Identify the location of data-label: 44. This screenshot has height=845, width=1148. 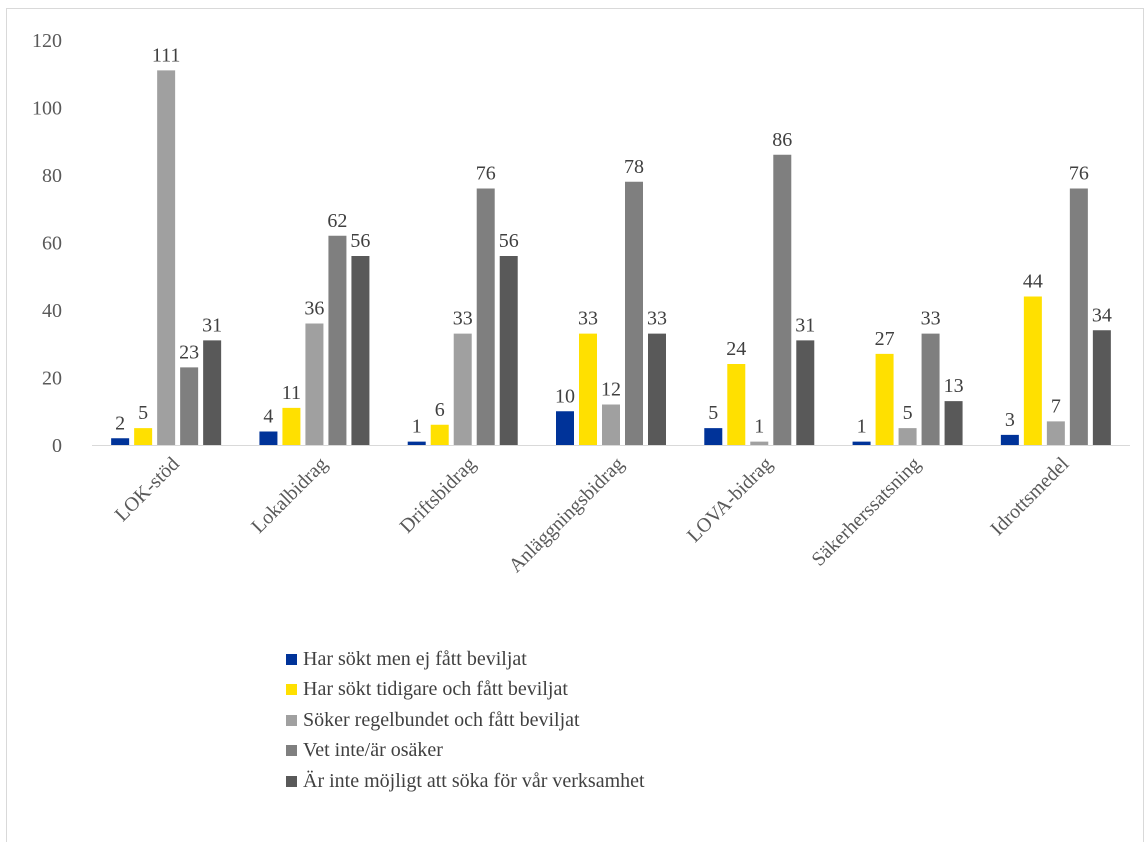
(1033, 282).